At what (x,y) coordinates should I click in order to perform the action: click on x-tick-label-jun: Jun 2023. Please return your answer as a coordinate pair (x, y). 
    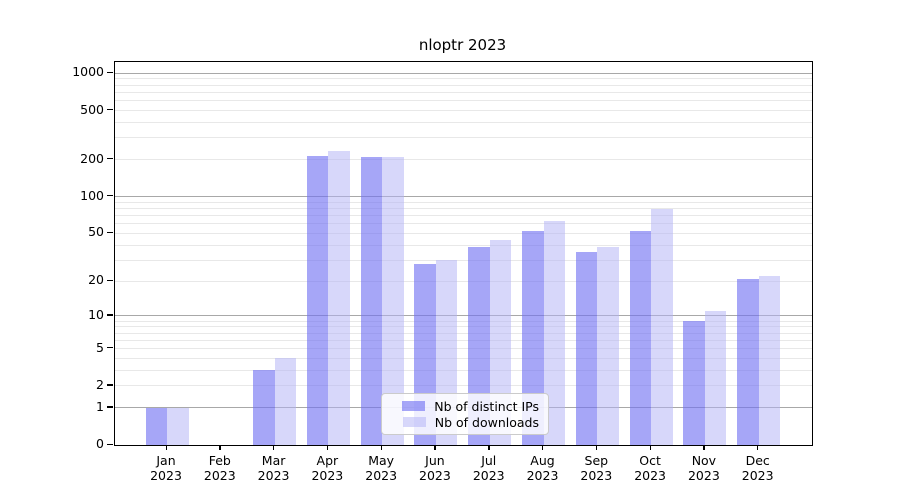
    Looking at the image, I should click on (435, 468).